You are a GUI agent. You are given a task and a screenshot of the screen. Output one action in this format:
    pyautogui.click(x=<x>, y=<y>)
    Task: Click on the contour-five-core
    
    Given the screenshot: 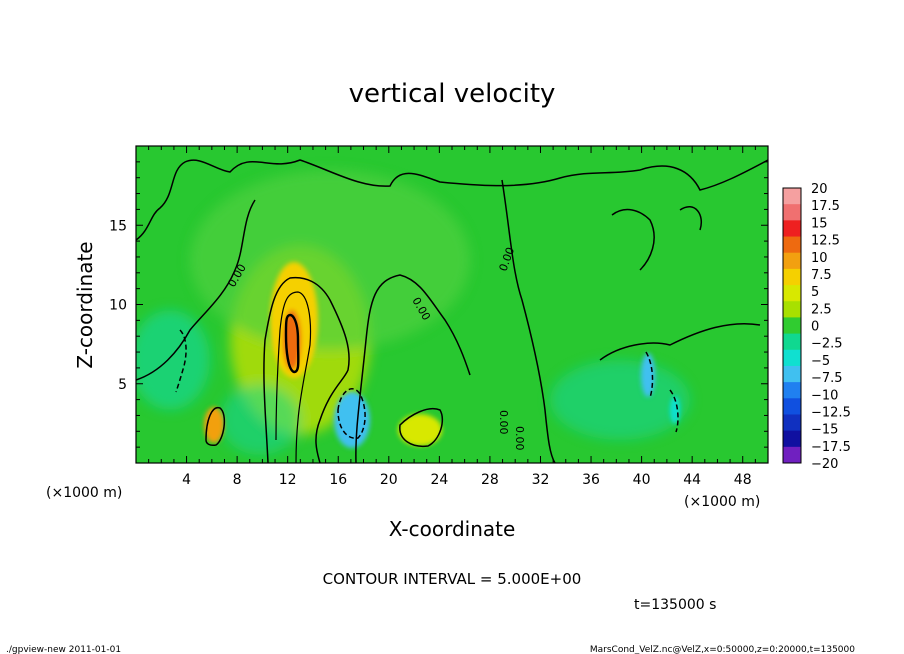 What is the action you would take?
    pyautogui.click(x=292, y=343)
    